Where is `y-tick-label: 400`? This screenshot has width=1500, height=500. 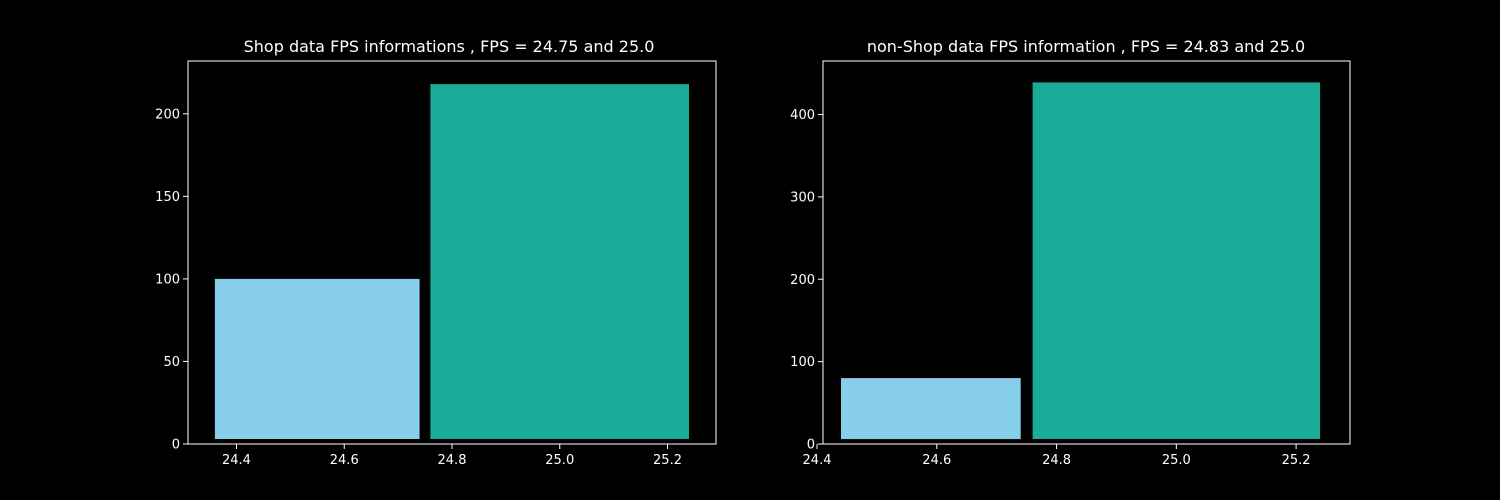 y-tick-label: 400 is located at coordinates (802, 115).